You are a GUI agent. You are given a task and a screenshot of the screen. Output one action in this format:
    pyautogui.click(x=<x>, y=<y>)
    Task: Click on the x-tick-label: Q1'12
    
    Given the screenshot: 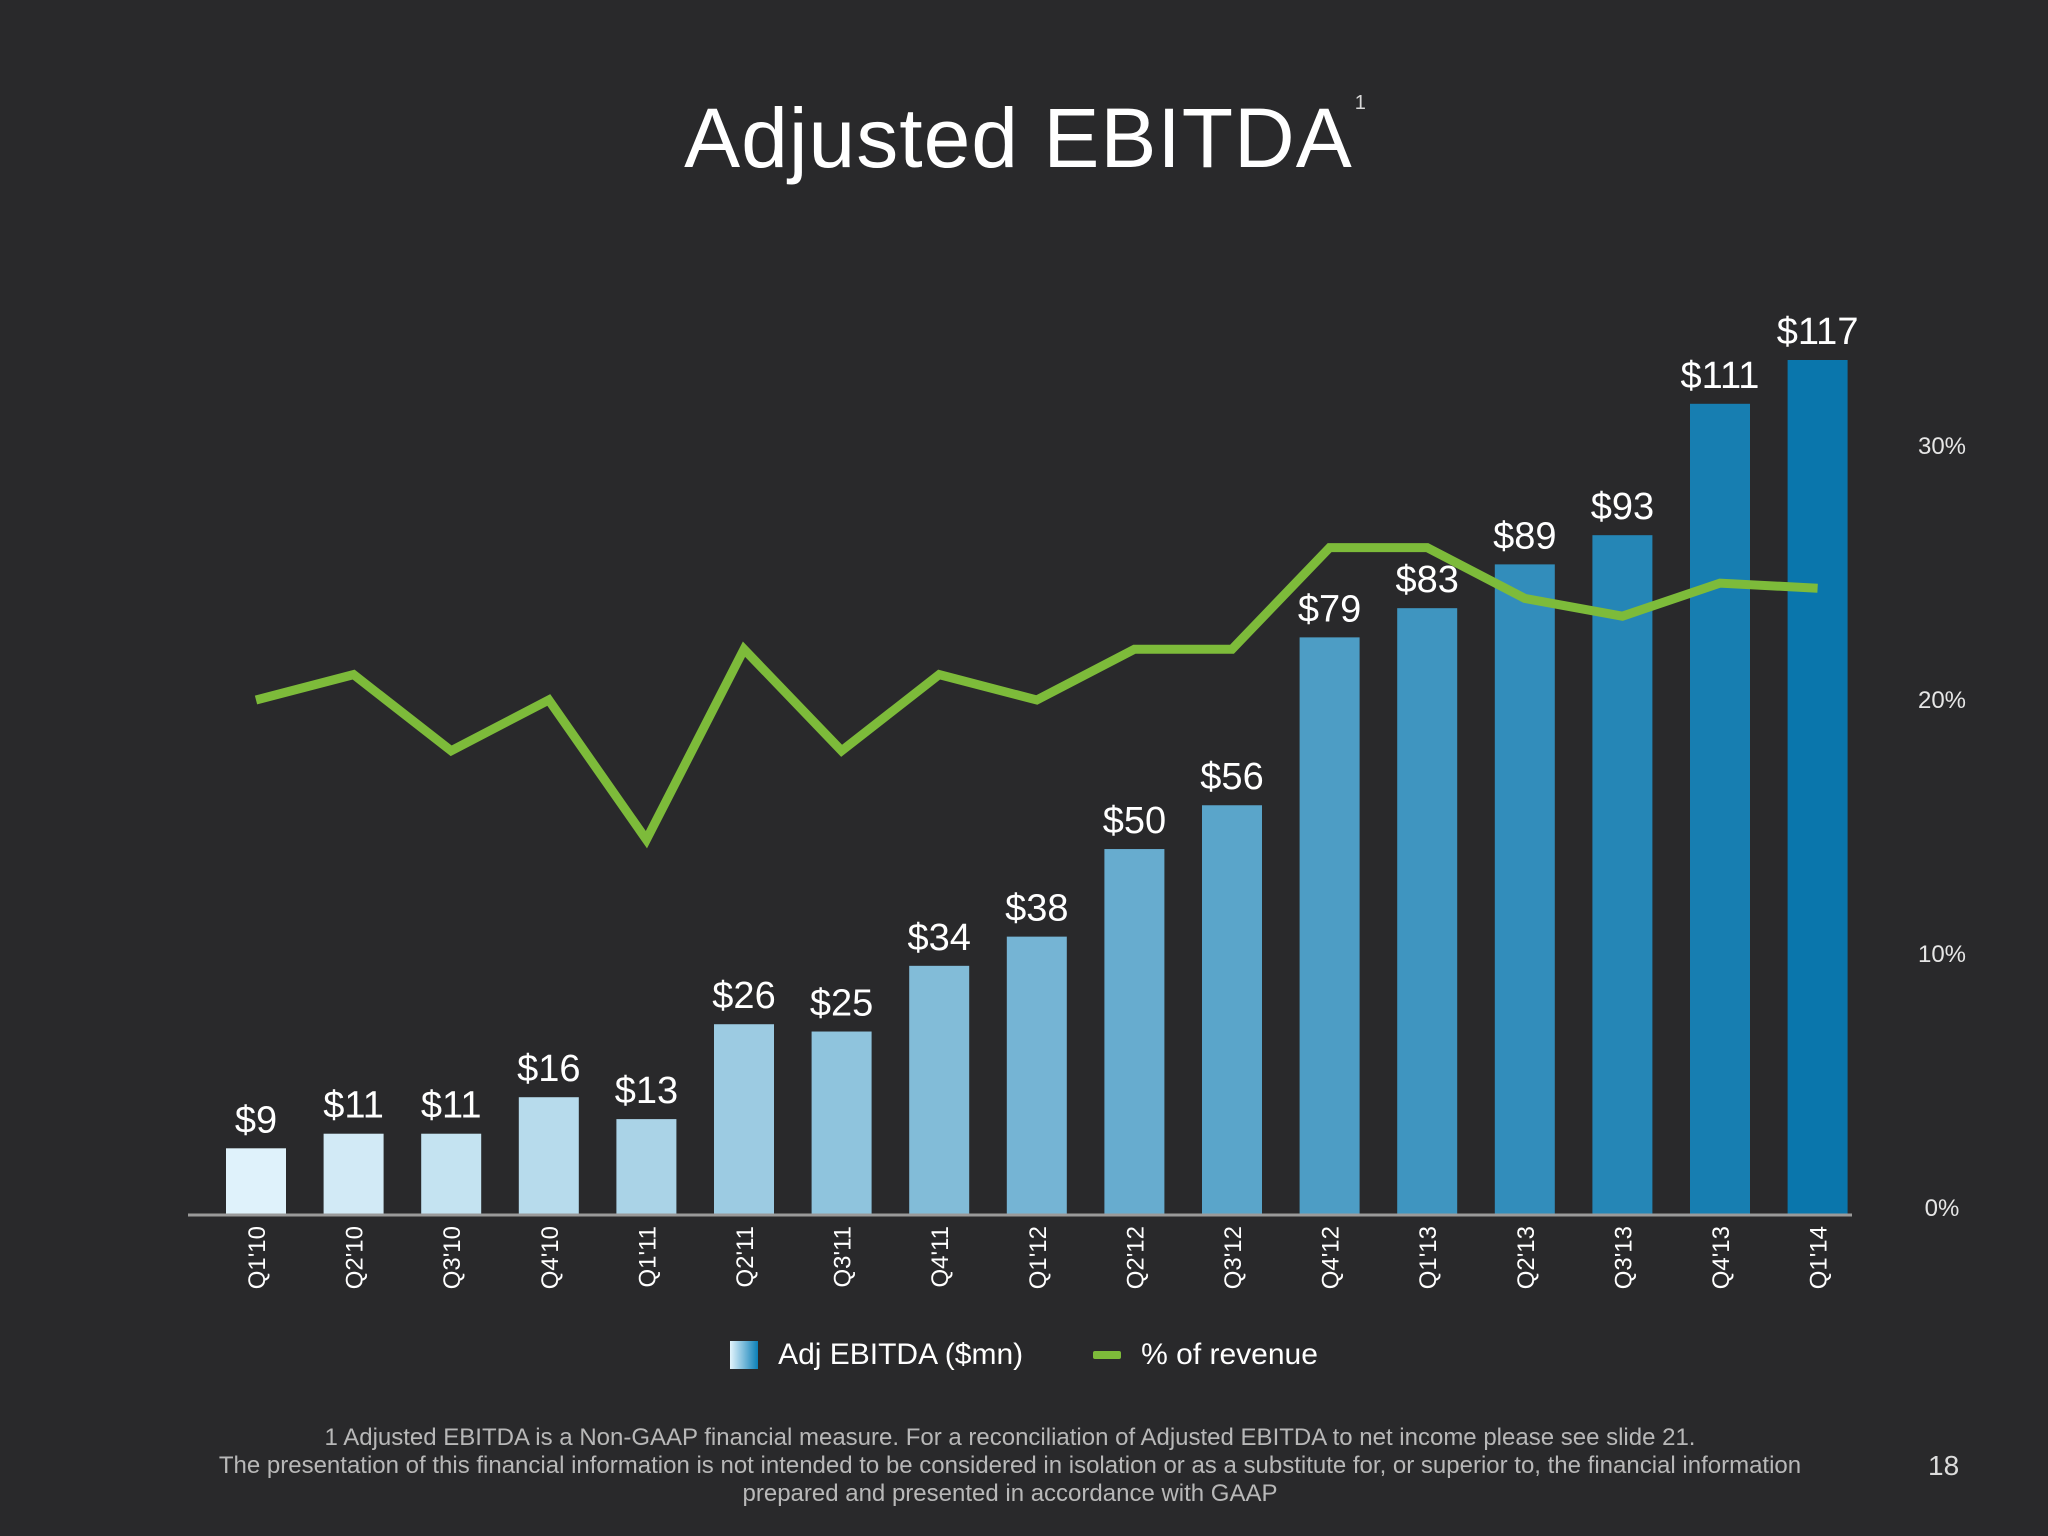 What is the action you would take?
    pyautogui.click(x=1038, y=1257)
    